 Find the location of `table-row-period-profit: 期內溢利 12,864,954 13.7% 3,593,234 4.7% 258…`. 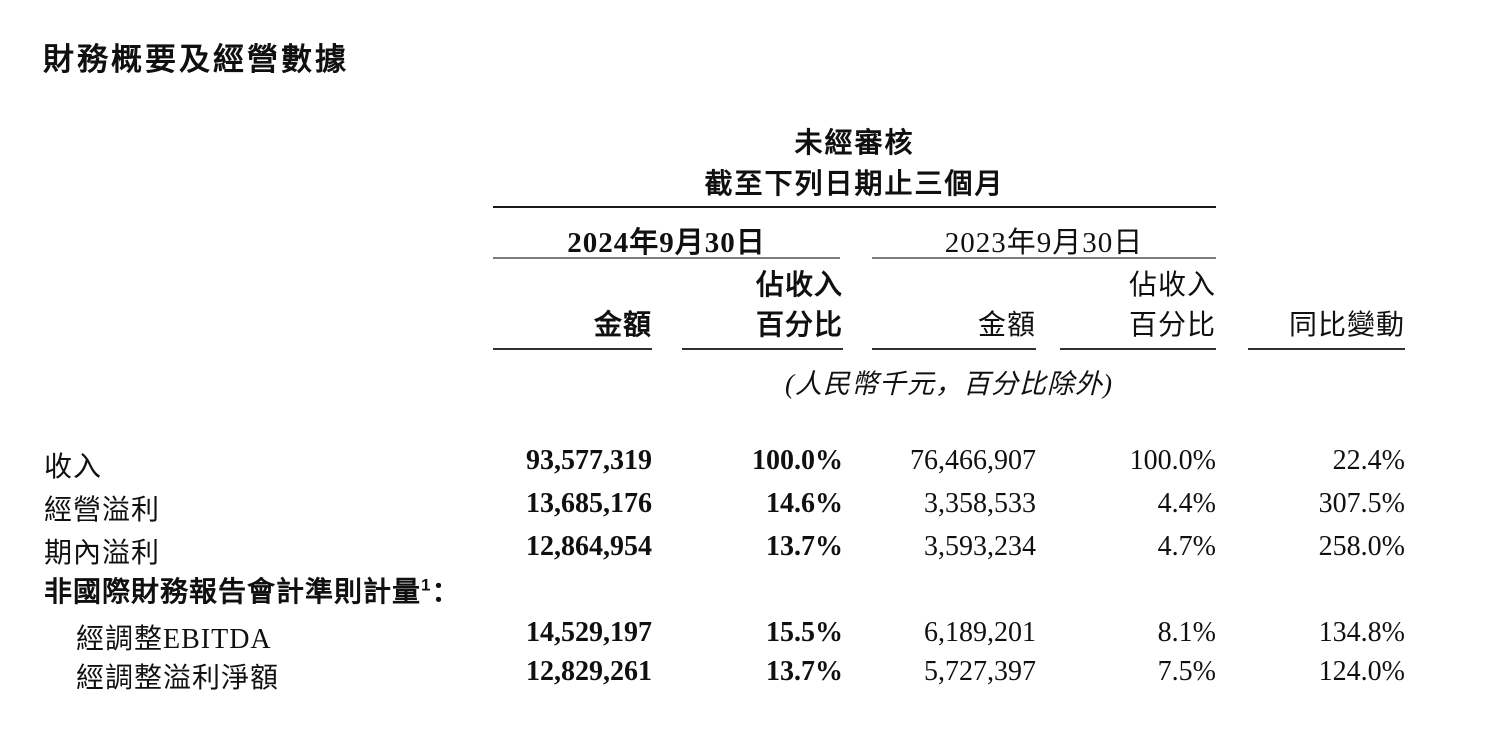

table-row-period-profit: 期內溢利 12,864,954 13.7% 3,593,234 4.7% 258… is located at coordinates (750, 550).